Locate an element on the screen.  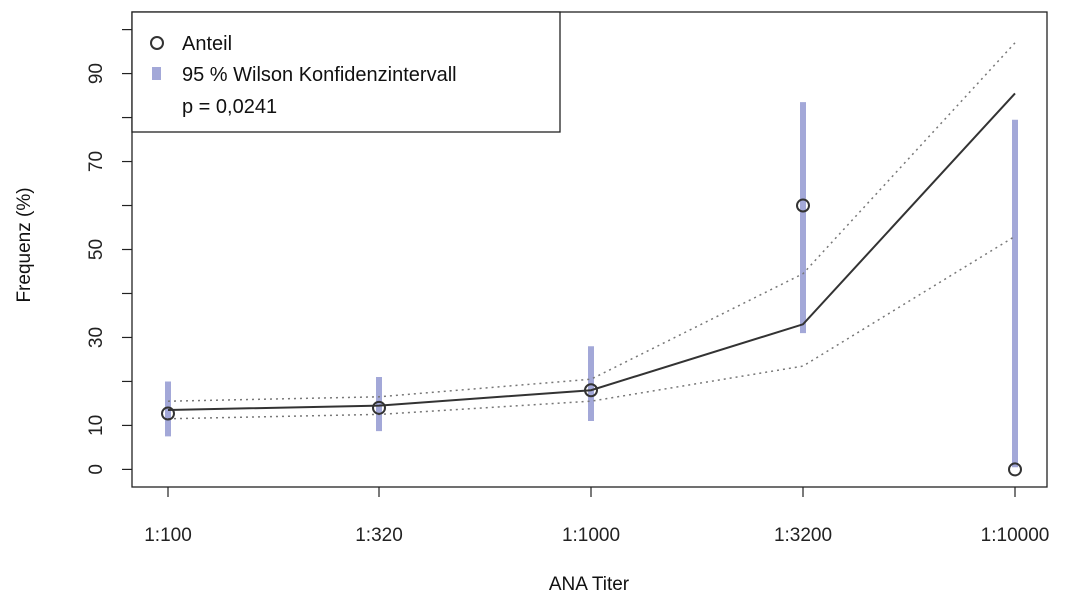
y-tick-label-30: 30 is located at coordinates (96, 337).